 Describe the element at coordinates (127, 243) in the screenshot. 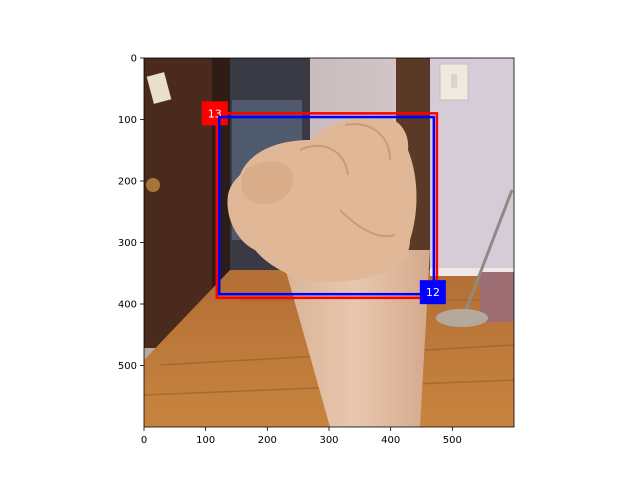

I see `y-tick-label: 300` at that location.